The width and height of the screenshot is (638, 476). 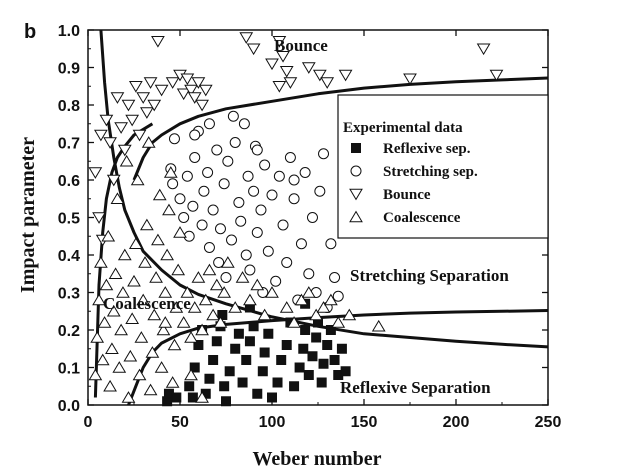 I want to click on x-tick-label: 50, so click(x=180, y=422).